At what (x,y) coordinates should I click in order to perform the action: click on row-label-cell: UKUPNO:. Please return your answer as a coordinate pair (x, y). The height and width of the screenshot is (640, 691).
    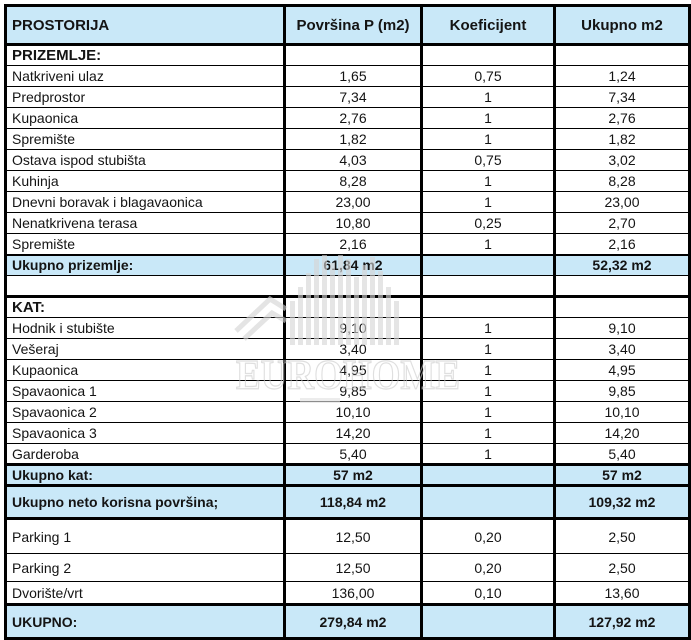
    Looking at the image, I should click on (145, 621).